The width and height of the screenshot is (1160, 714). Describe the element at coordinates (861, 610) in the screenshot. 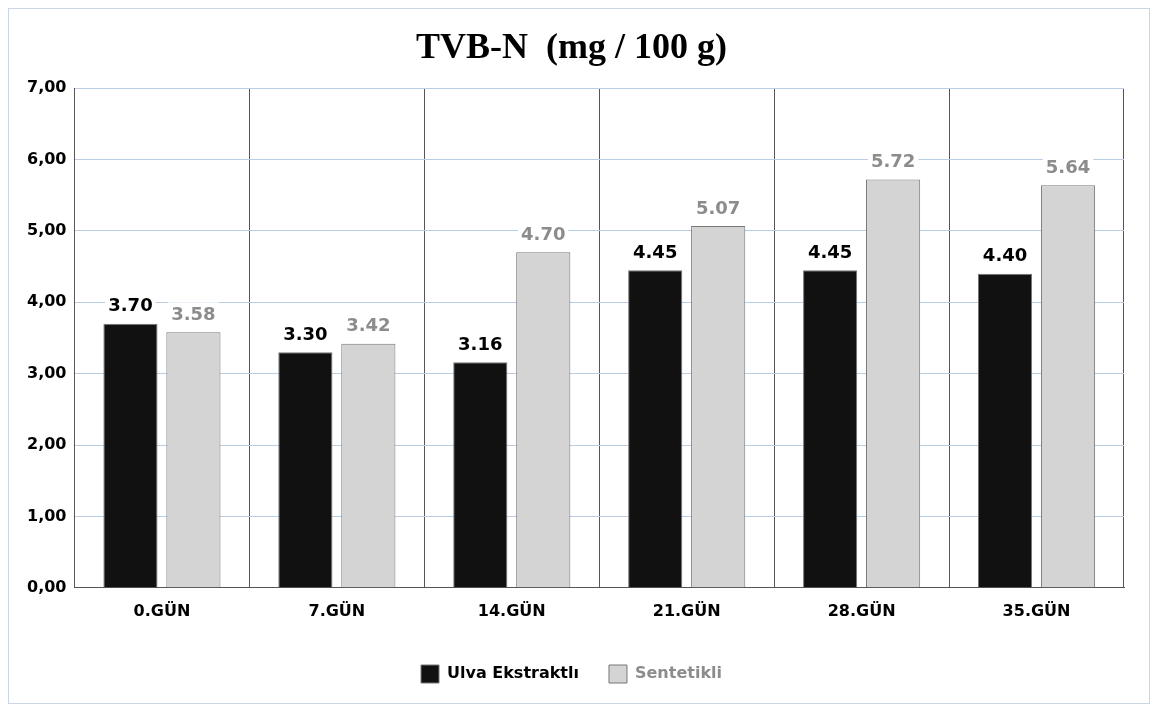

I see `x-tick-label: 28.GÜN` at that location.